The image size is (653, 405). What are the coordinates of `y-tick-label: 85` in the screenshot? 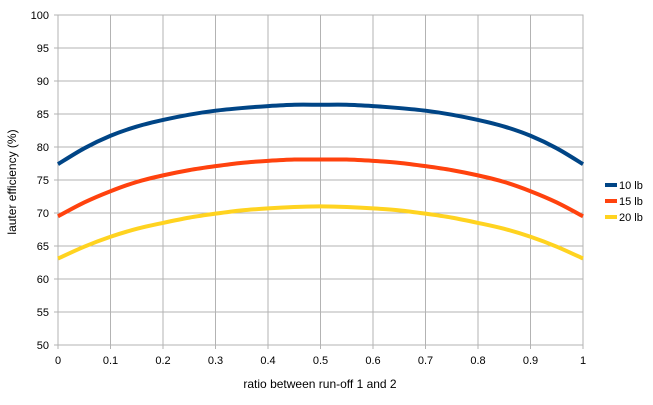 It's located at (43, 115).